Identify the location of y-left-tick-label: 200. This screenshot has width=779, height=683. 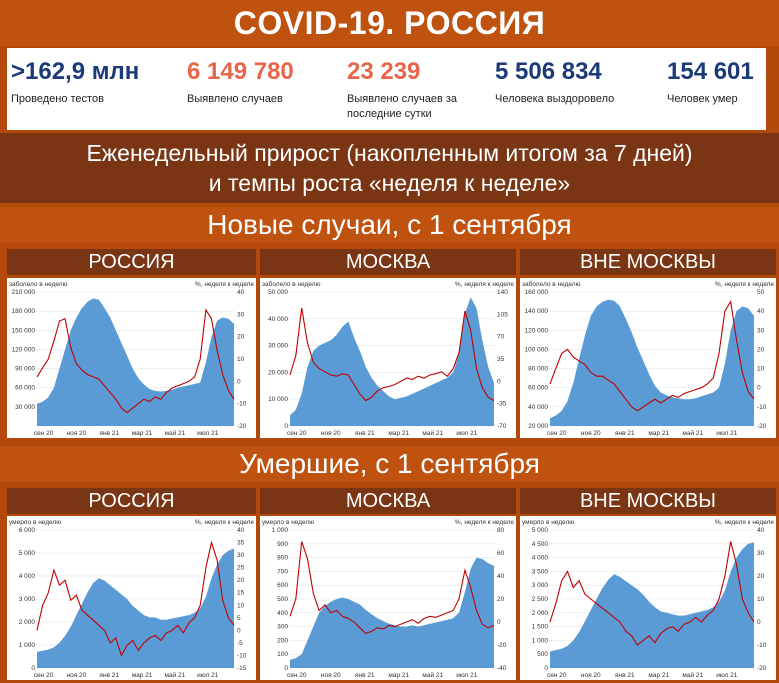
(282, 640).